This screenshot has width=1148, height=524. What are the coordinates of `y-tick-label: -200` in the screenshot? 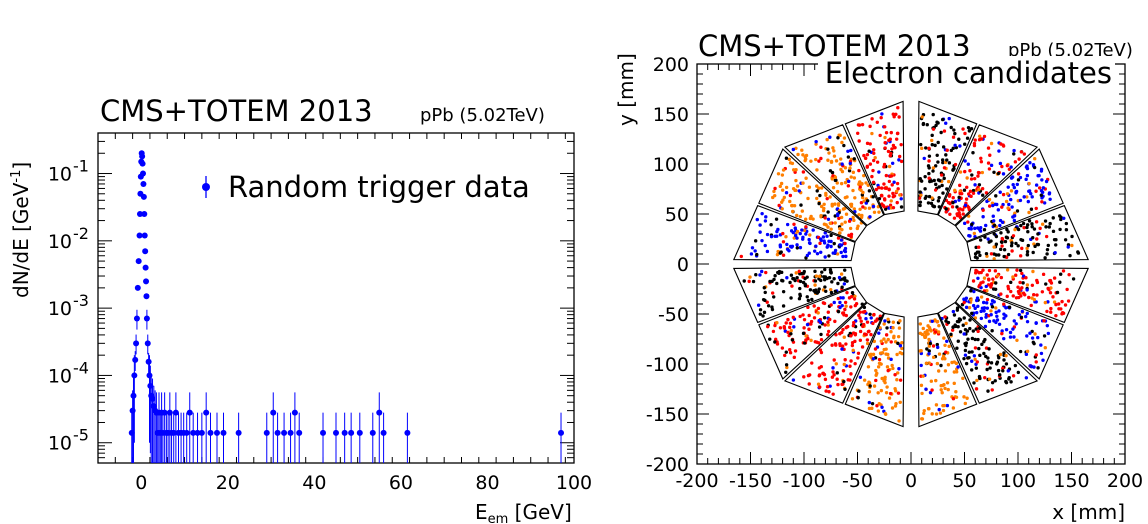 It's located at (667, 465).